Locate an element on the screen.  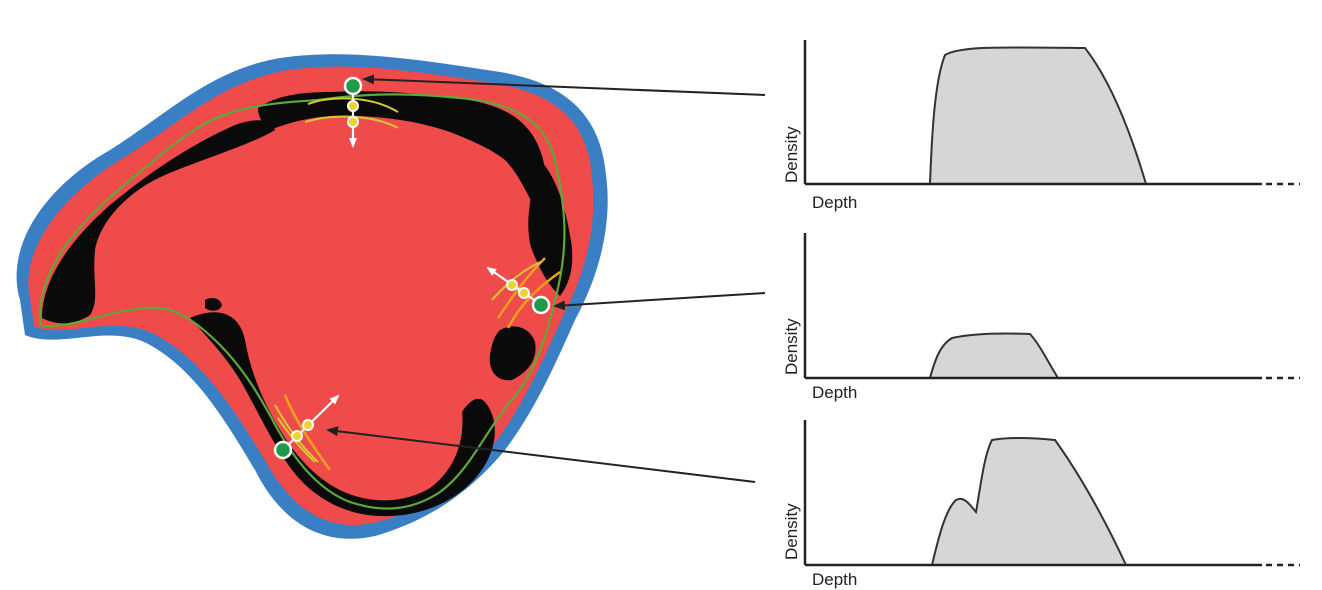
probe-bottom-curve-a is located at coordinates (307, 432).